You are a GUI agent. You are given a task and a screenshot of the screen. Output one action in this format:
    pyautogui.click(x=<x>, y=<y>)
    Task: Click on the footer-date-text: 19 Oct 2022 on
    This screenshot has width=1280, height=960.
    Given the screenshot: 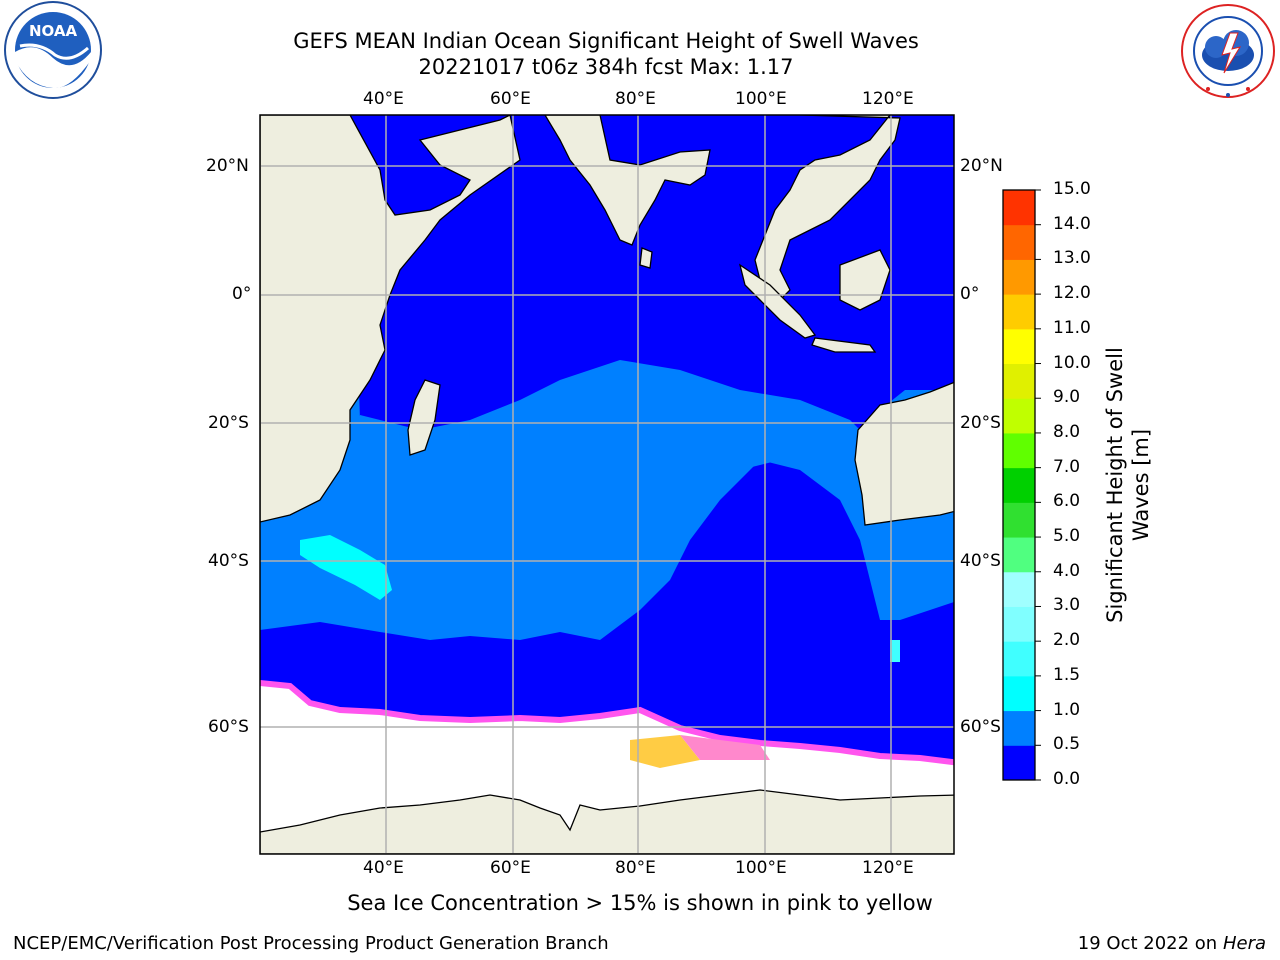 What is the action you would take?
    pyautogui.click(x=1150, y=943)
    